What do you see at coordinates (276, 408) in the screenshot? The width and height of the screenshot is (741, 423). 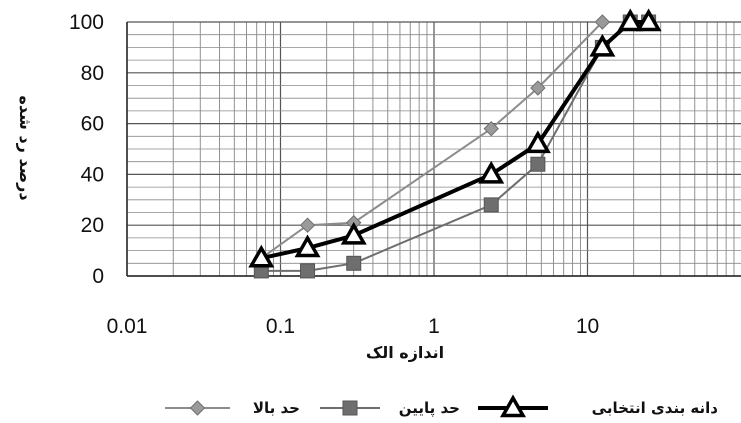 I see `legend-label: حد بالا` at bounding box center [276, 408].